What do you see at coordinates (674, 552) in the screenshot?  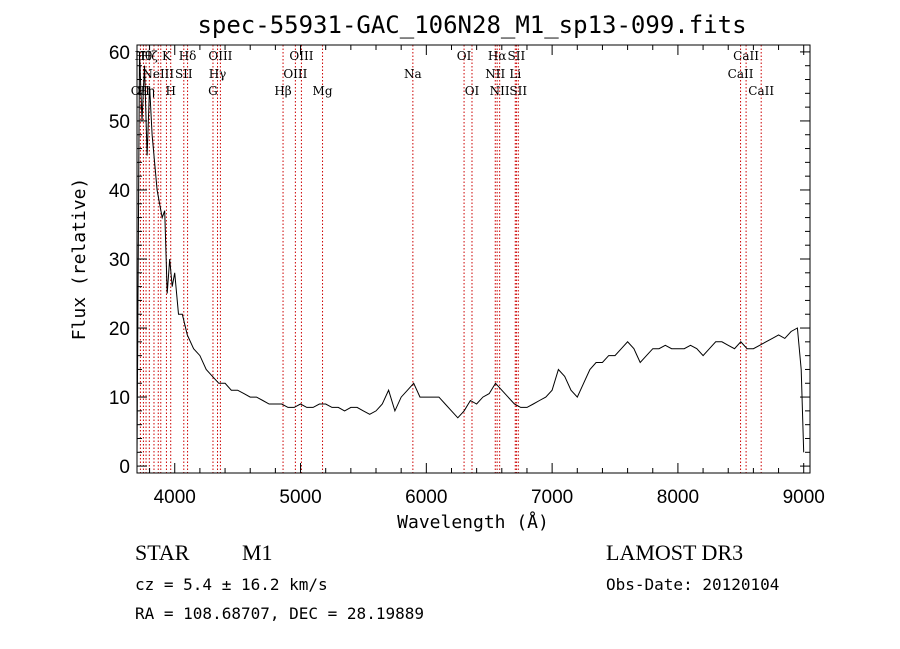 I see `survey-name: LAMOST DR3` at bounding box center [674, 552].